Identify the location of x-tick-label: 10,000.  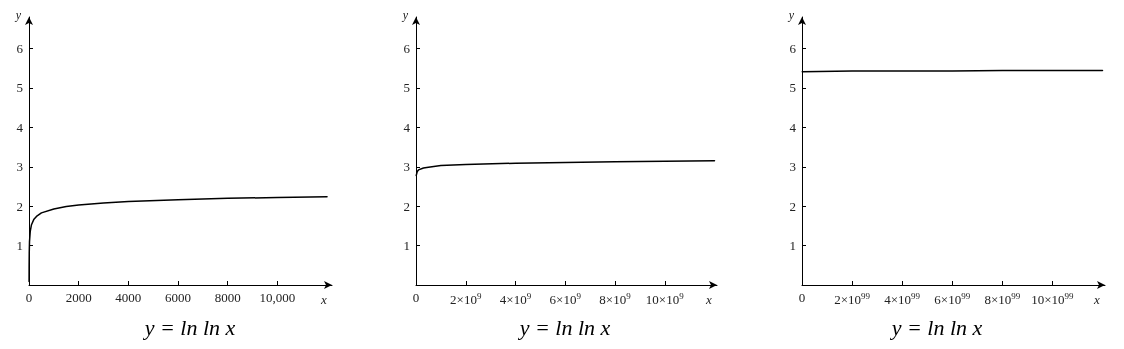
(277, 297).